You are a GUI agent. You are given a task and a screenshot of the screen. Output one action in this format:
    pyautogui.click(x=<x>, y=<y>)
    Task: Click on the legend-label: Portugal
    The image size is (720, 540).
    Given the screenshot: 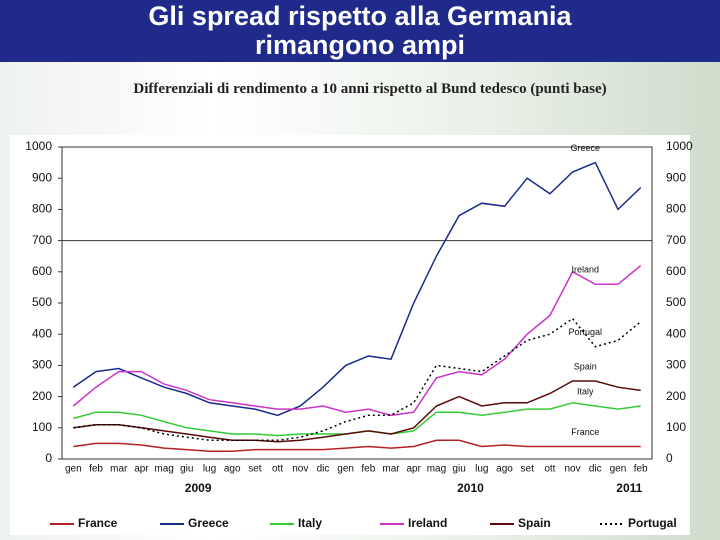 What is the action you would take?
    pyautogui.click(x=652, y=523)
    